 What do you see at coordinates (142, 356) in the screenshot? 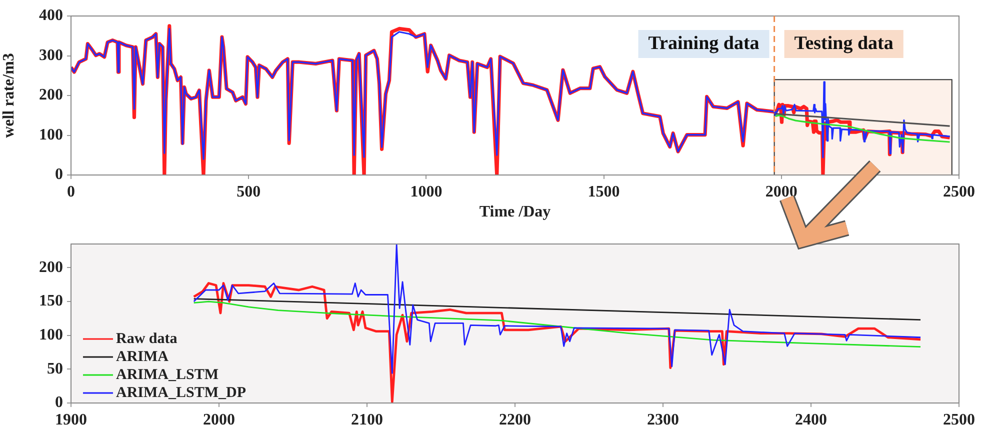
I see `legend-label: ARIMA` at bounding box center [142, 356].